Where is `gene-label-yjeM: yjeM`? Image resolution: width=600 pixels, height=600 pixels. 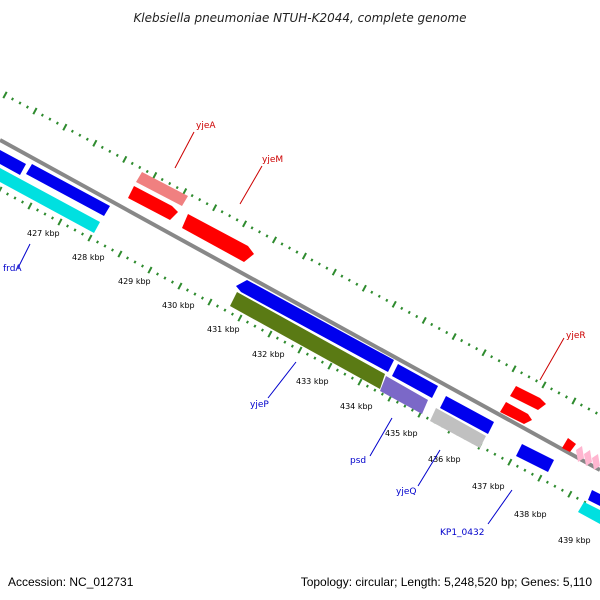
gene-label-yjeM: yjeM is located at coordinates (272, 160).